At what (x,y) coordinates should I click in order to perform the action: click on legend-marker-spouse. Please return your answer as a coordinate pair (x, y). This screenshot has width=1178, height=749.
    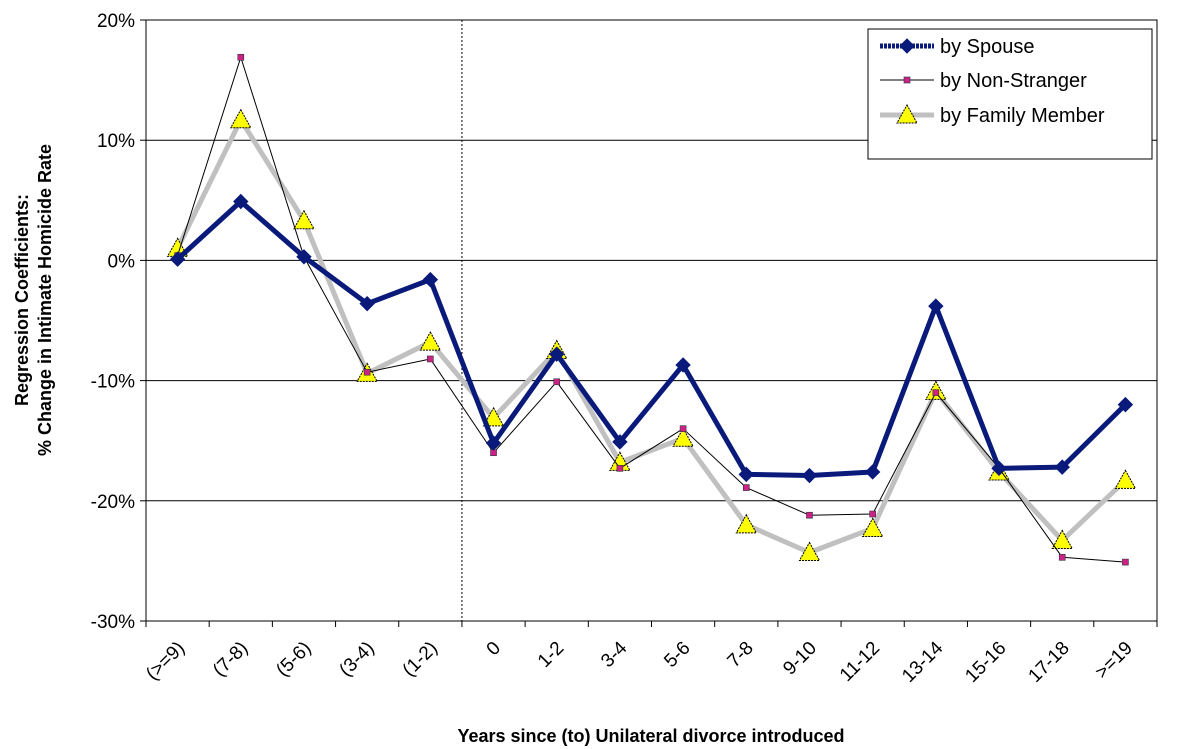
    Looking at the image, I should click on (907, 46).